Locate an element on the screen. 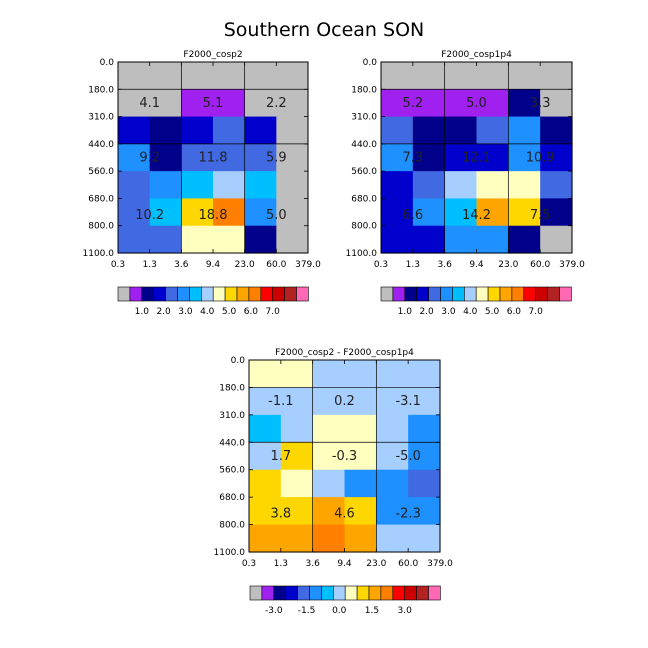 This screenshot has height=648, width=648. block-value-label: 2.2 is located at coordinates (276, 103).